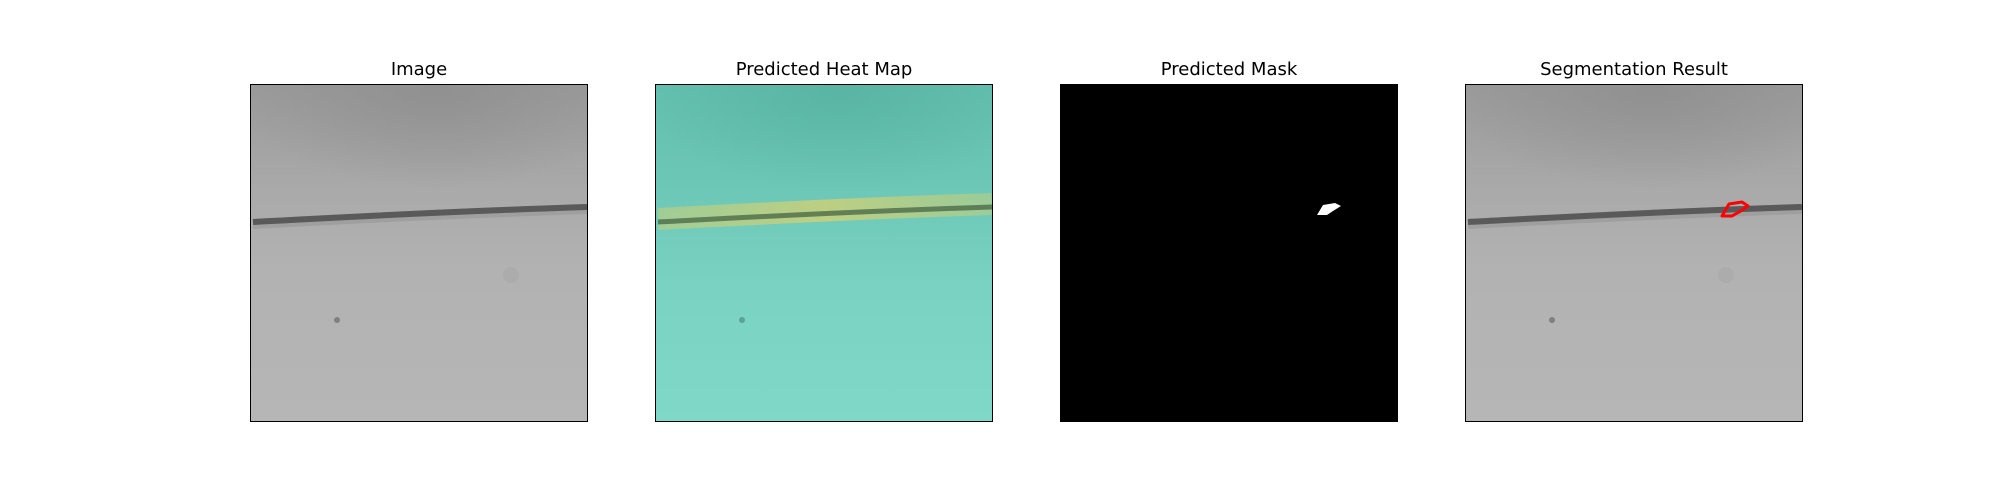 This screenshot has width=2000, height=500. What do you see at coordinates (1229, 69) in the screenshot?
I see `panel-title-mask: Predicted Mask` at bounding box center [1229, 69].